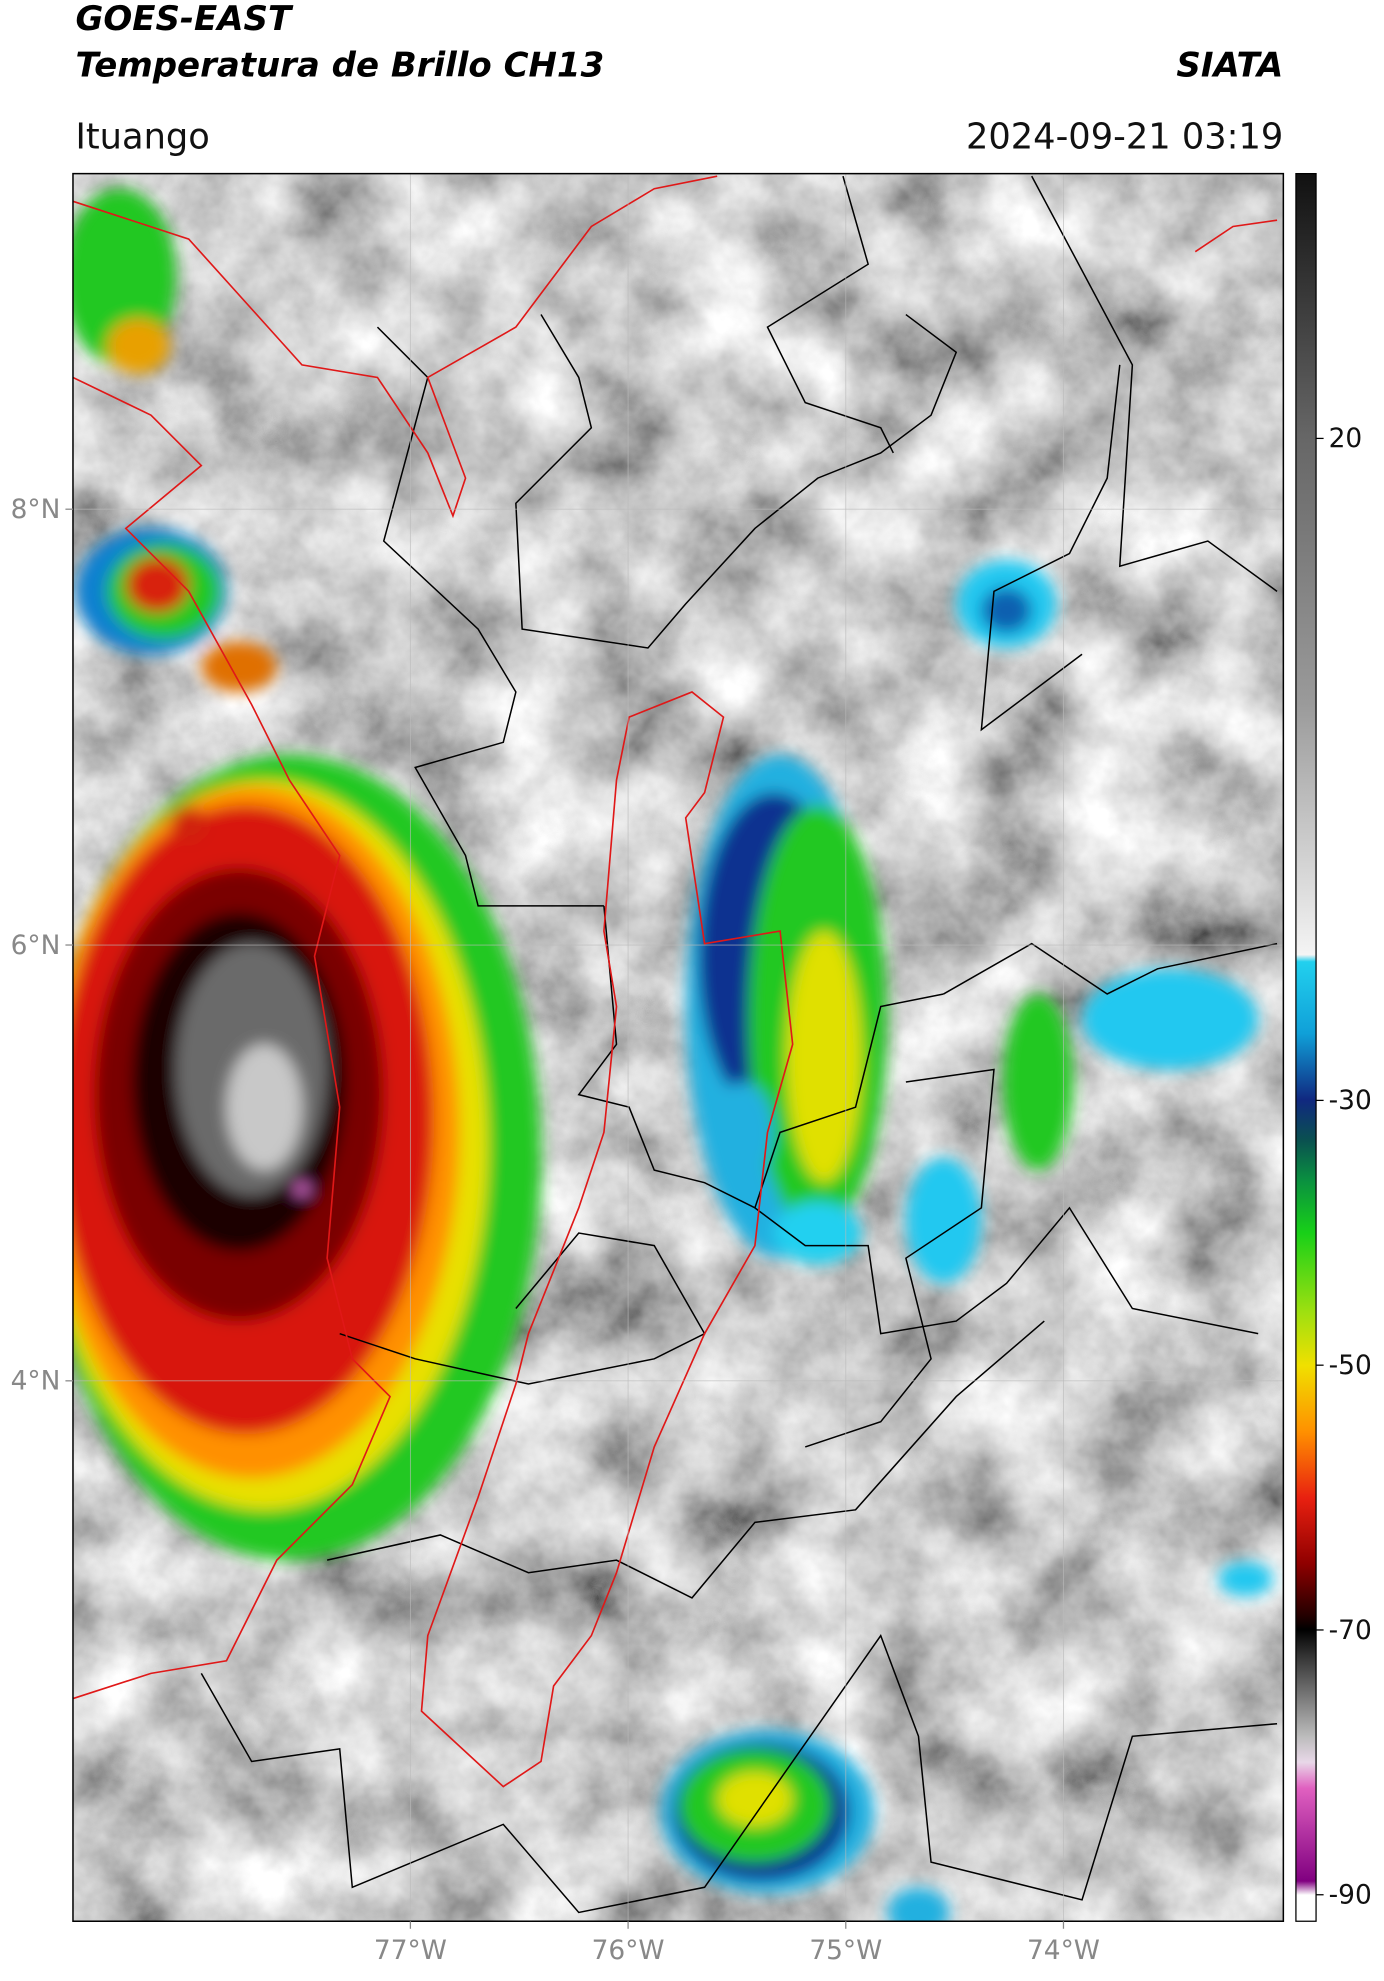 Image resolution: width=1384 pixels, height=1981 pixels. Describe the element at coordinates (1063, 1950) in the screenshot. I see `lon-tick-label: 74°W` at that location.